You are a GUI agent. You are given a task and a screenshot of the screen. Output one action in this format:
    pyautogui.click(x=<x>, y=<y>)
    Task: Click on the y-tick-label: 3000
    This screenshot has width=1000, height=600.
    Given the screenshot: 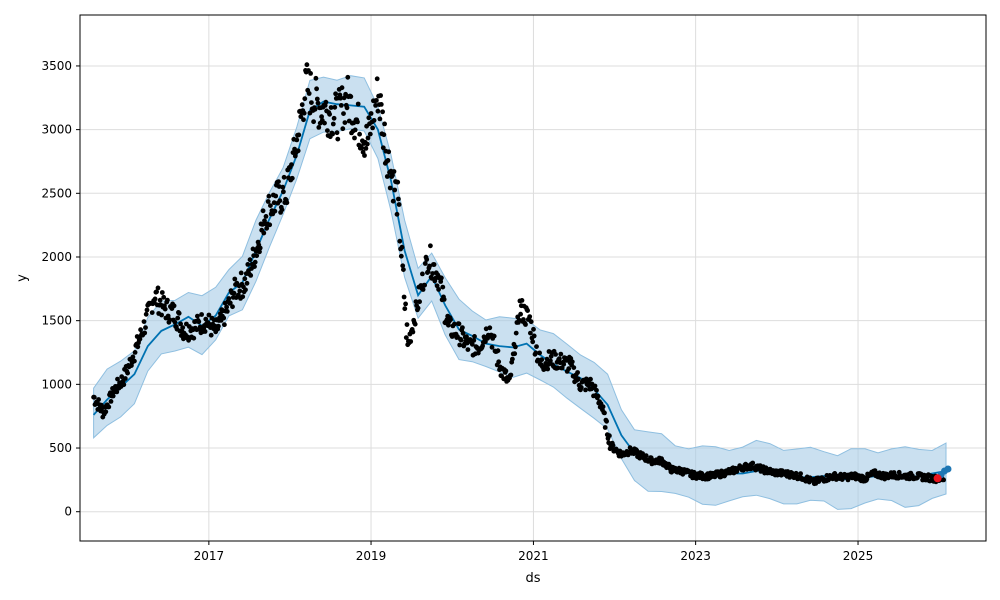 What is the action you would take?
    pyautogui.click(x=56, y=130)
    